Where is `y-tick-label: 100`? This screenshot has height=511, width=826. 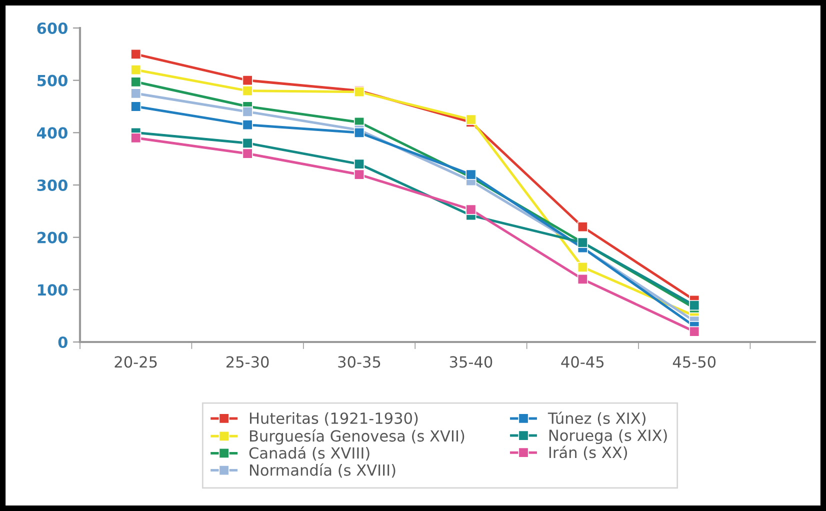 y-tick-label: 100 is located at coordinates (53, 290).